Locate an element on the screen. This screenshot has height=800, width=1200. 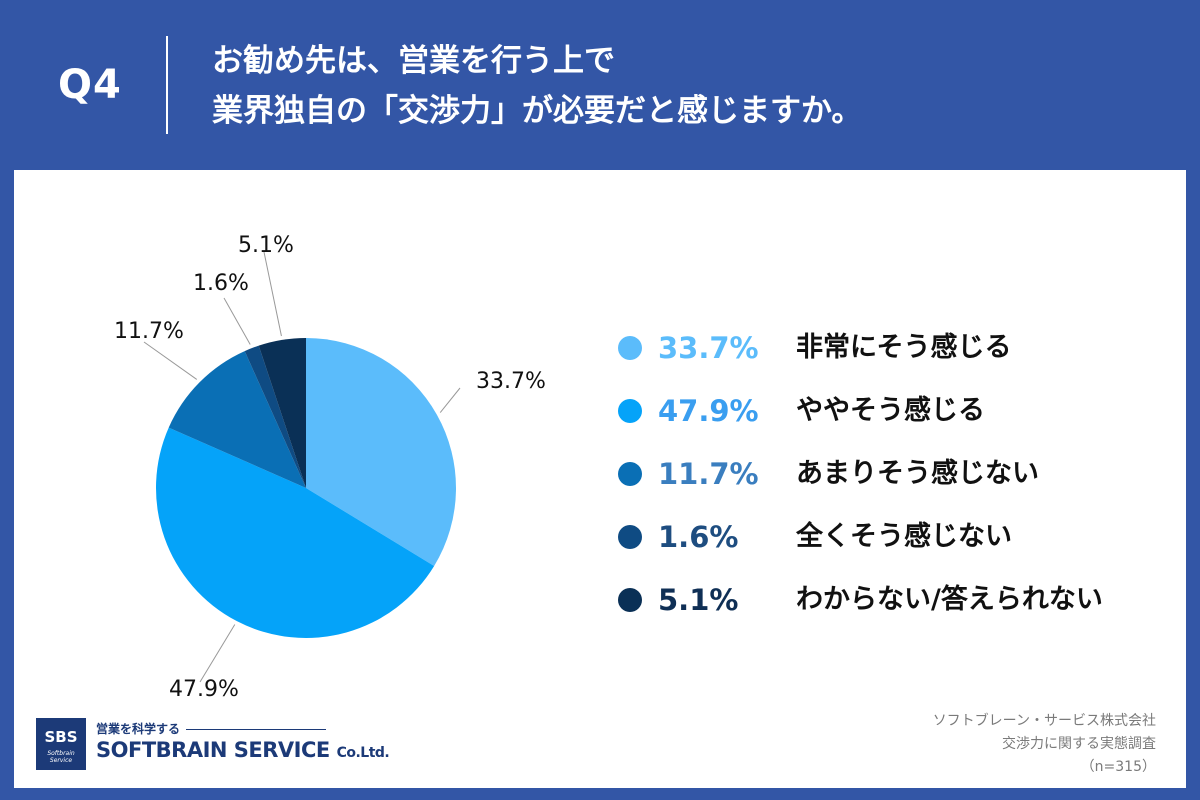
question-number: Q4 is located at coordinates (90, 85).